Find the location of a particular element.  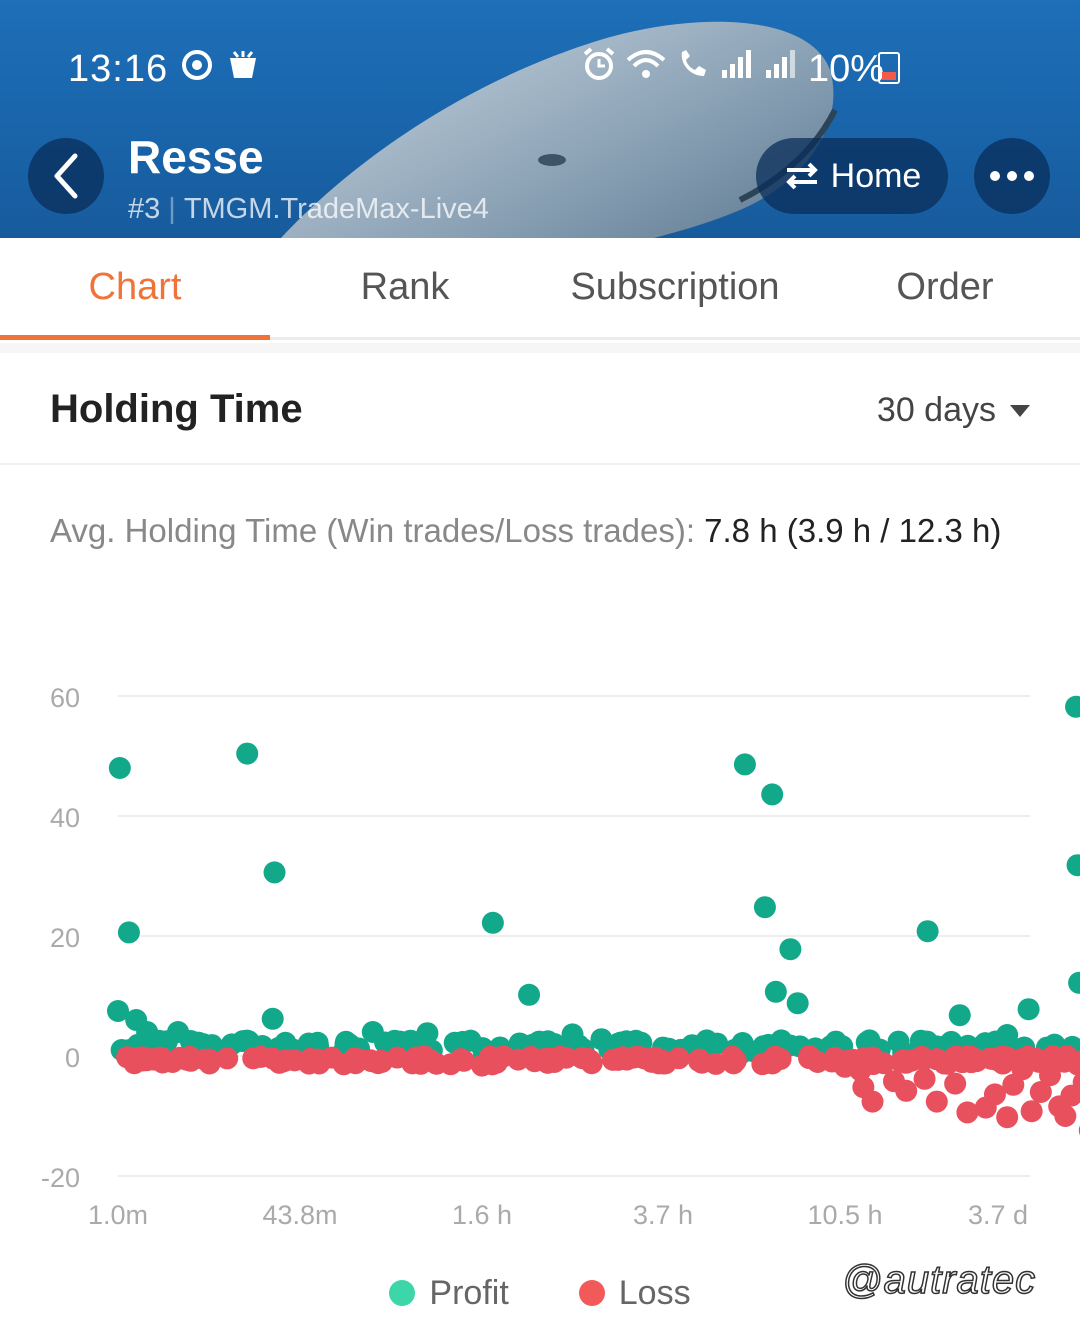

y-tick-label: -20 is located at coordinates (60, 1178).